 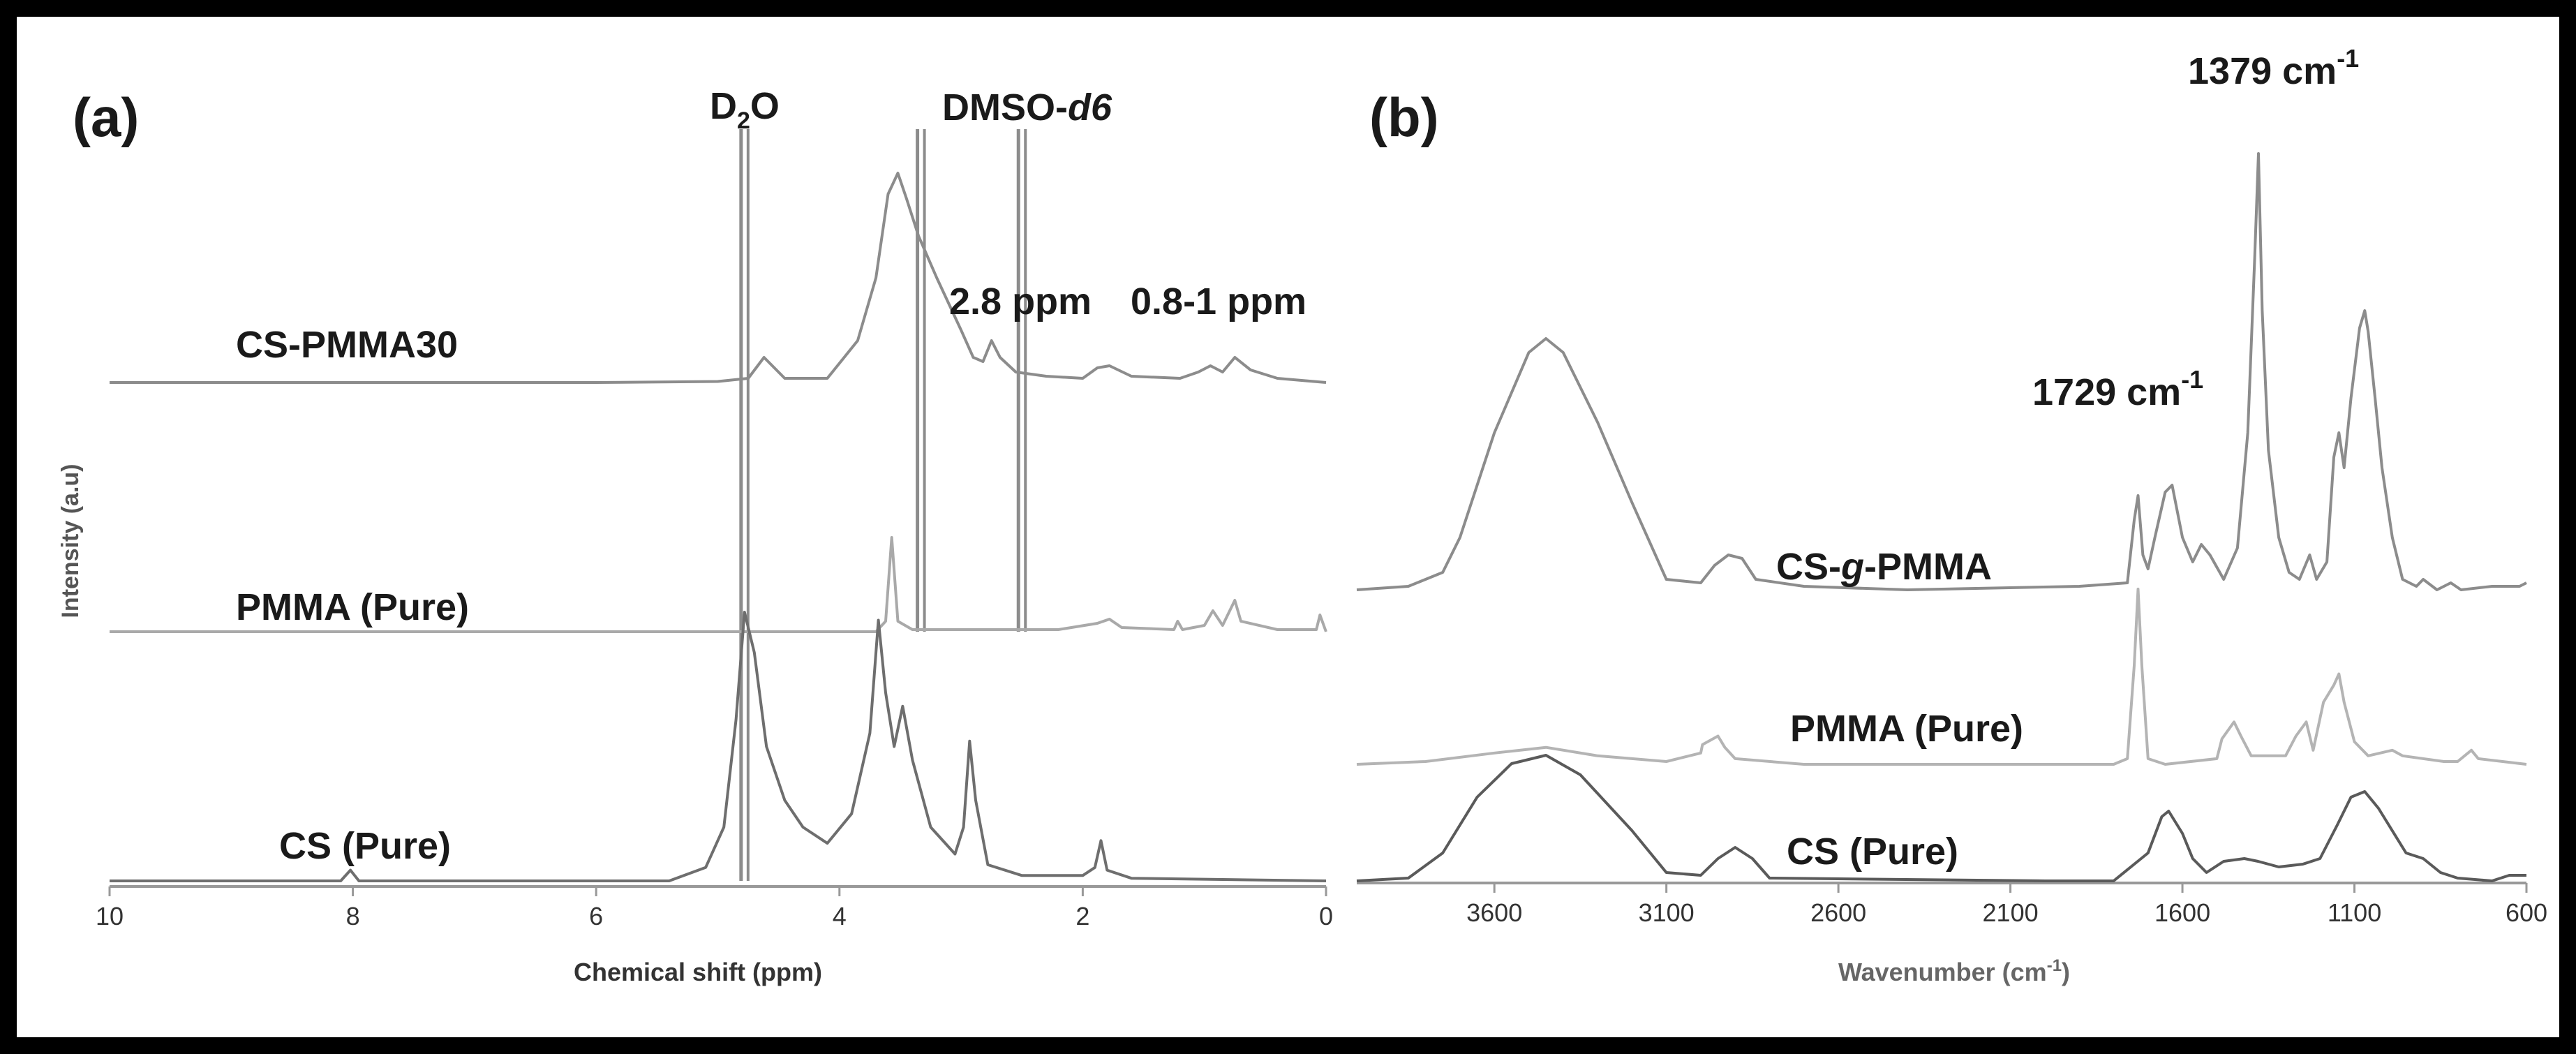 What do you see at coordinates (1020, 301) in the screenshot?
I see `peak-2-8-ppm-annotation: 2.8 ppm` at bounding box center [1020, 301].